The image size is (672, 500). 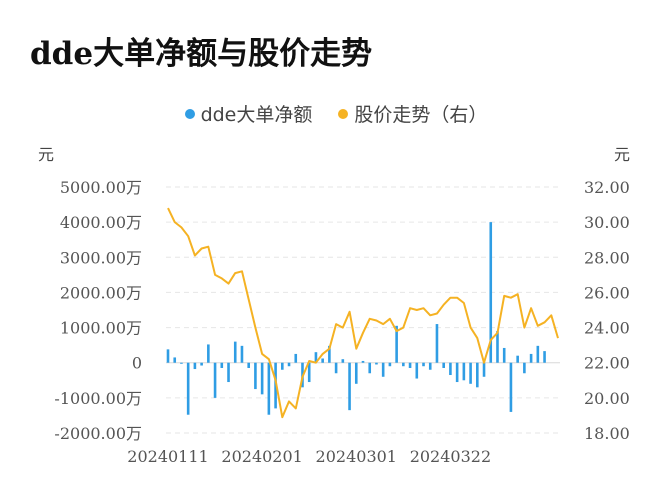 I want to click on x-axis-ticks: 20240111 20240201 20240301 20240322, so click(x=309, y=456).